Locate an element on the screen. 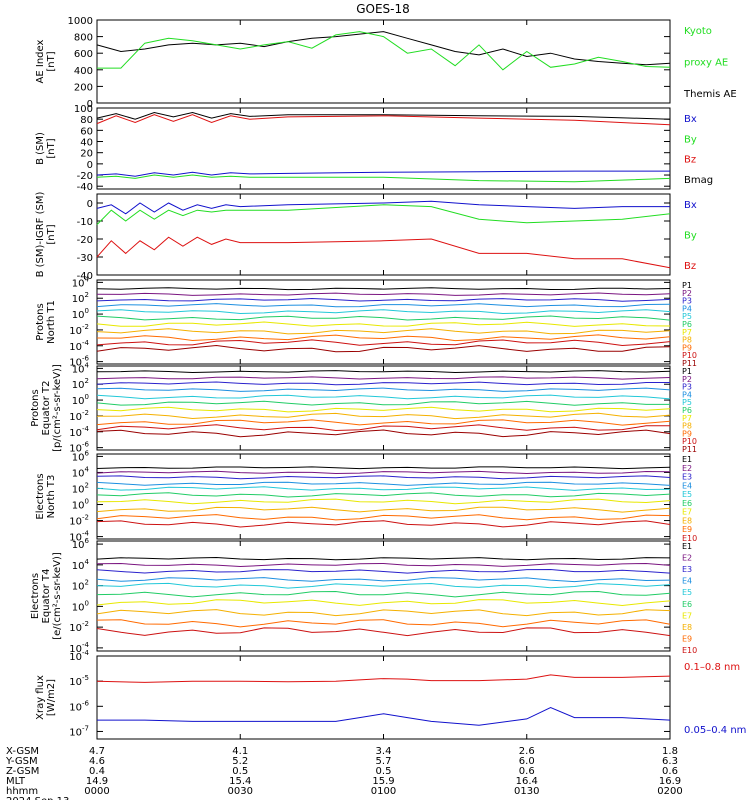 This screenshot has height=800, width=750. legend-item: 0.1–0.8 nm is located at coordinates (712, 667).